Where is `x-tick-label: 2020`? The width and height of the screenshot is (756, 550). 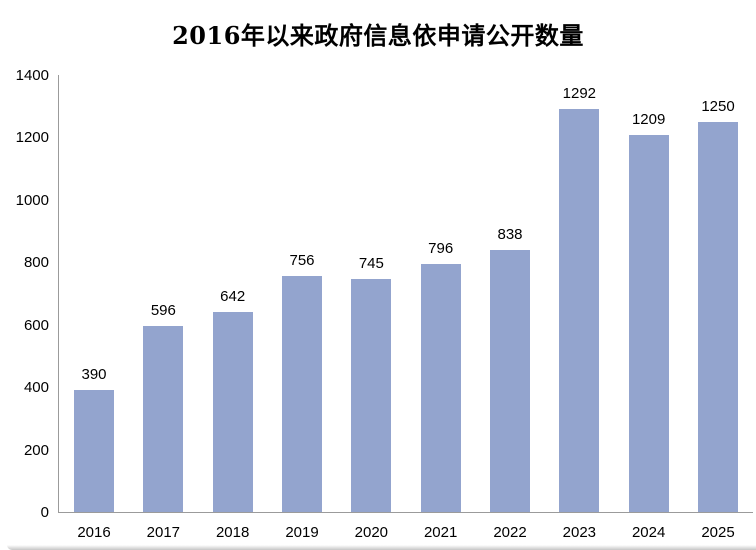 x-tick-label: 2020 is located at coordinates (371, 532).